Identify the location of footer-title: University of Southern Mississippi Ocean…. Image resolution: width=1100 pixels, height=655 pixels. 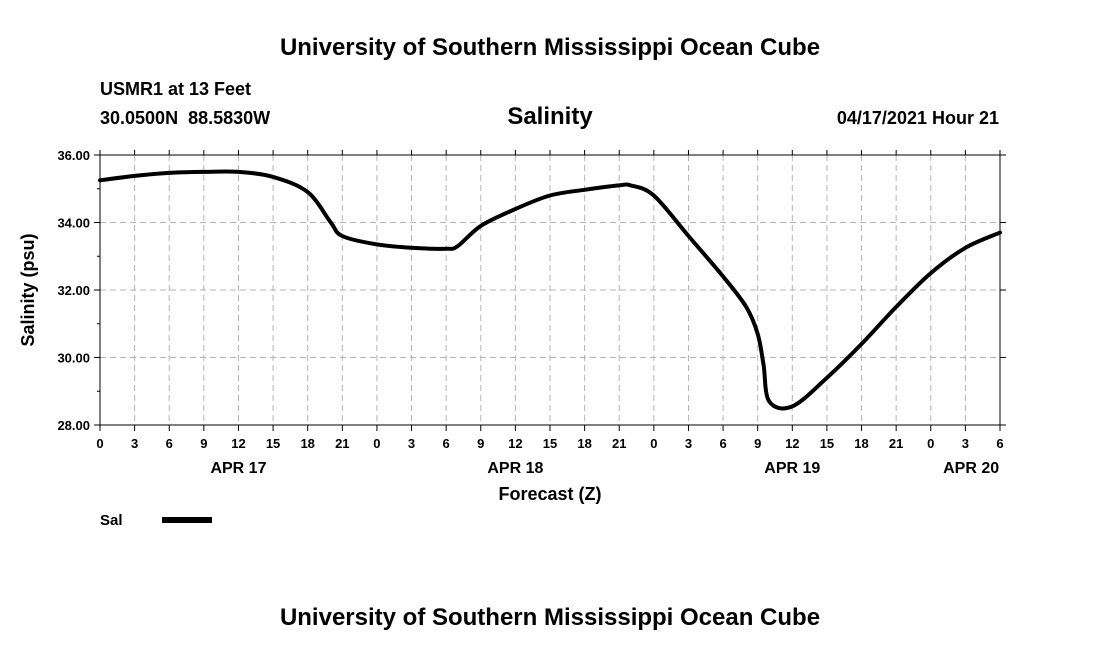
(550, 617).